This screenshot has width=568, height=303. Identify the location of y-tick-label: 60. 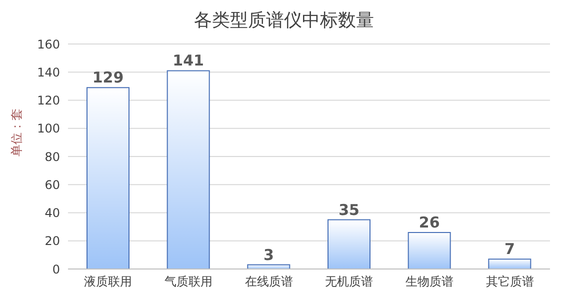
(52, 185).